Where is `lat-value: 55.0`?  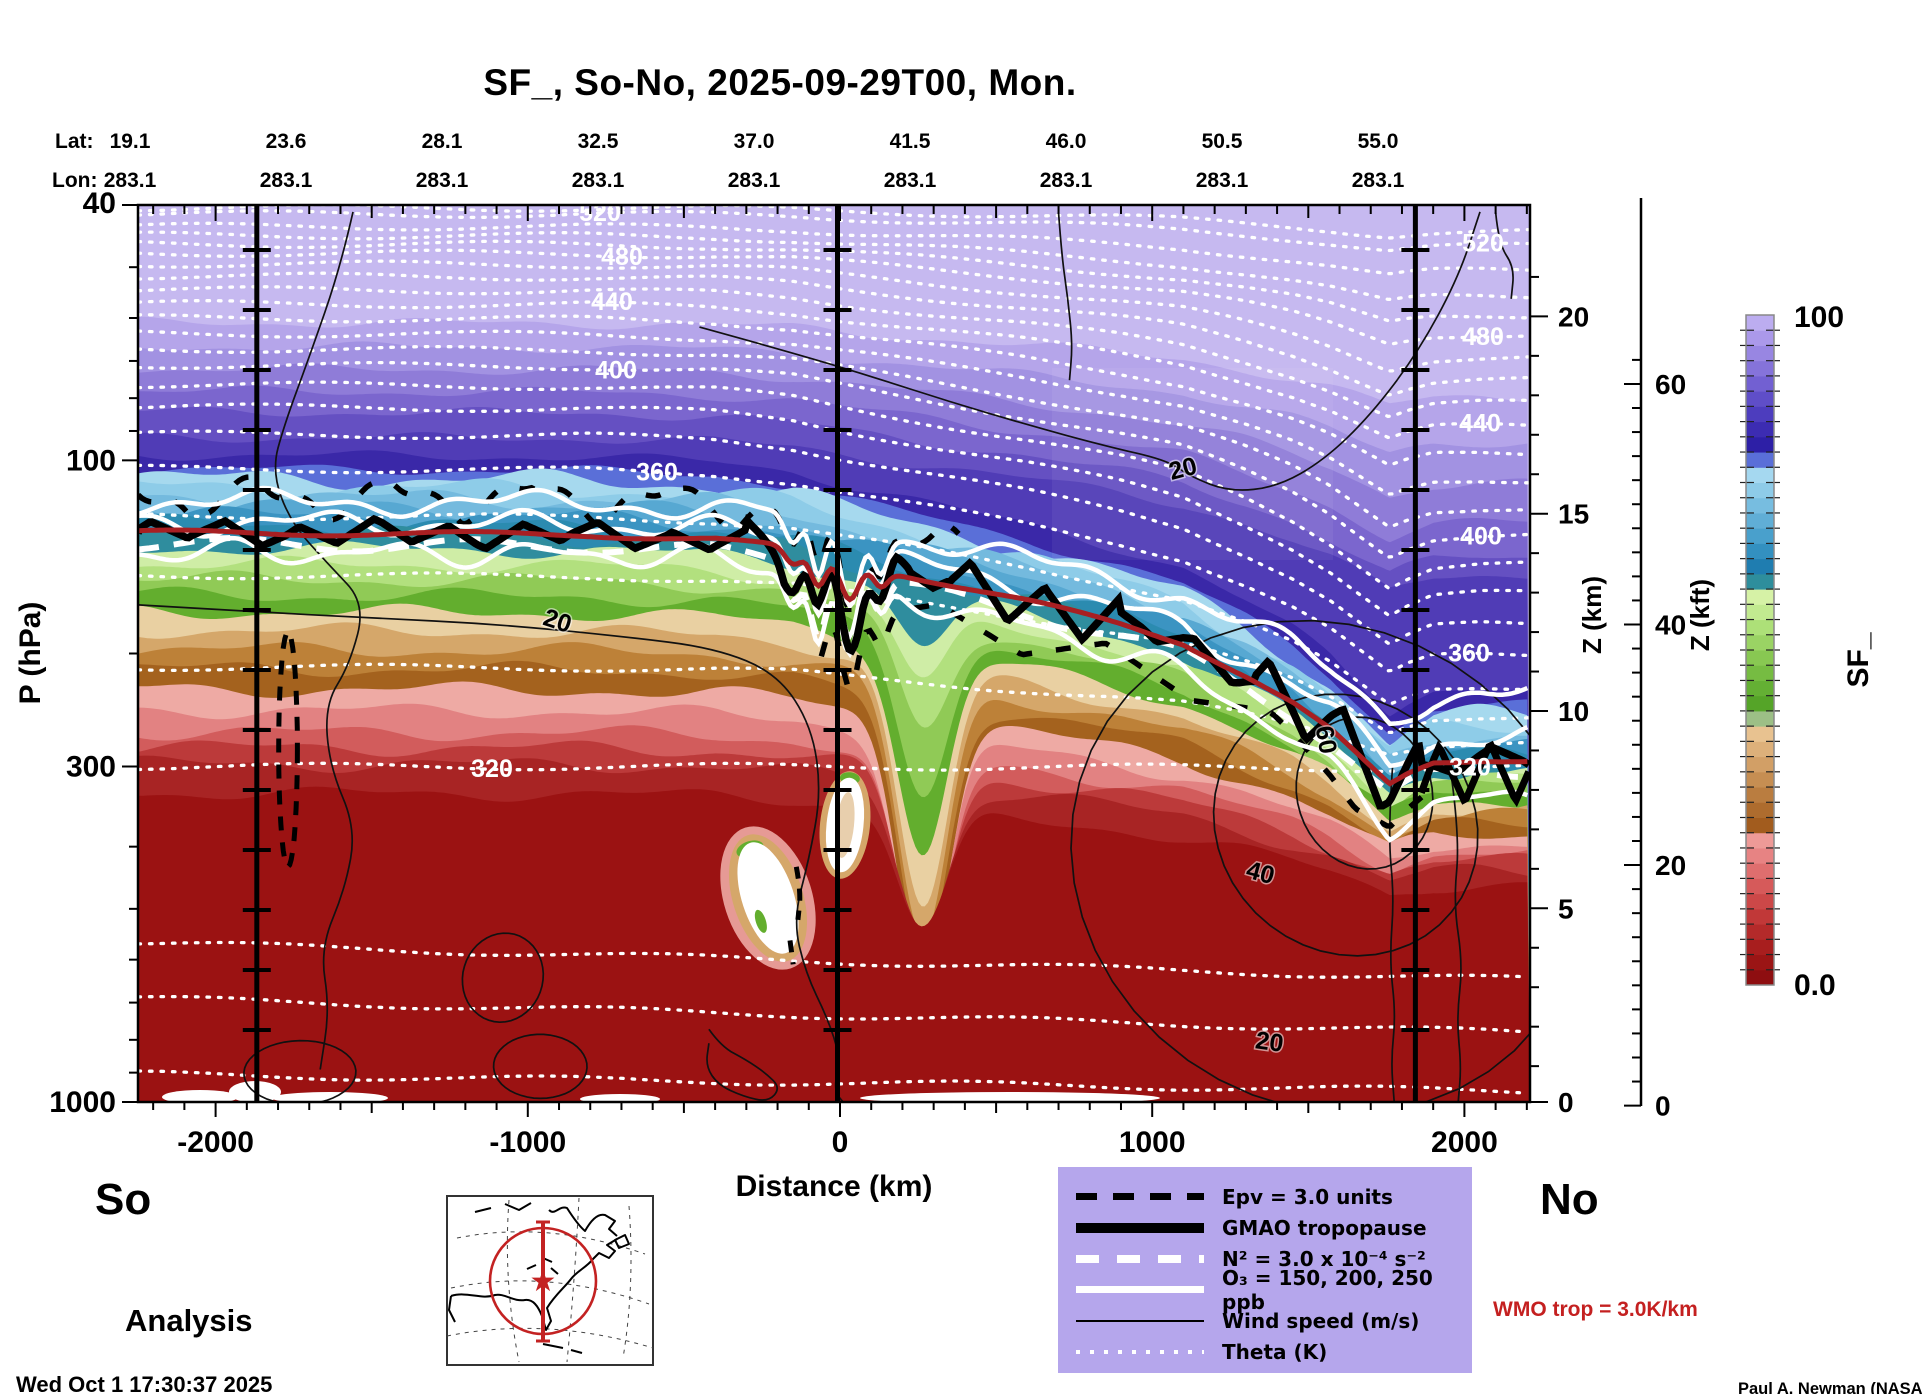 lat-value: 55.0 is located at coordinates (1378, 141).